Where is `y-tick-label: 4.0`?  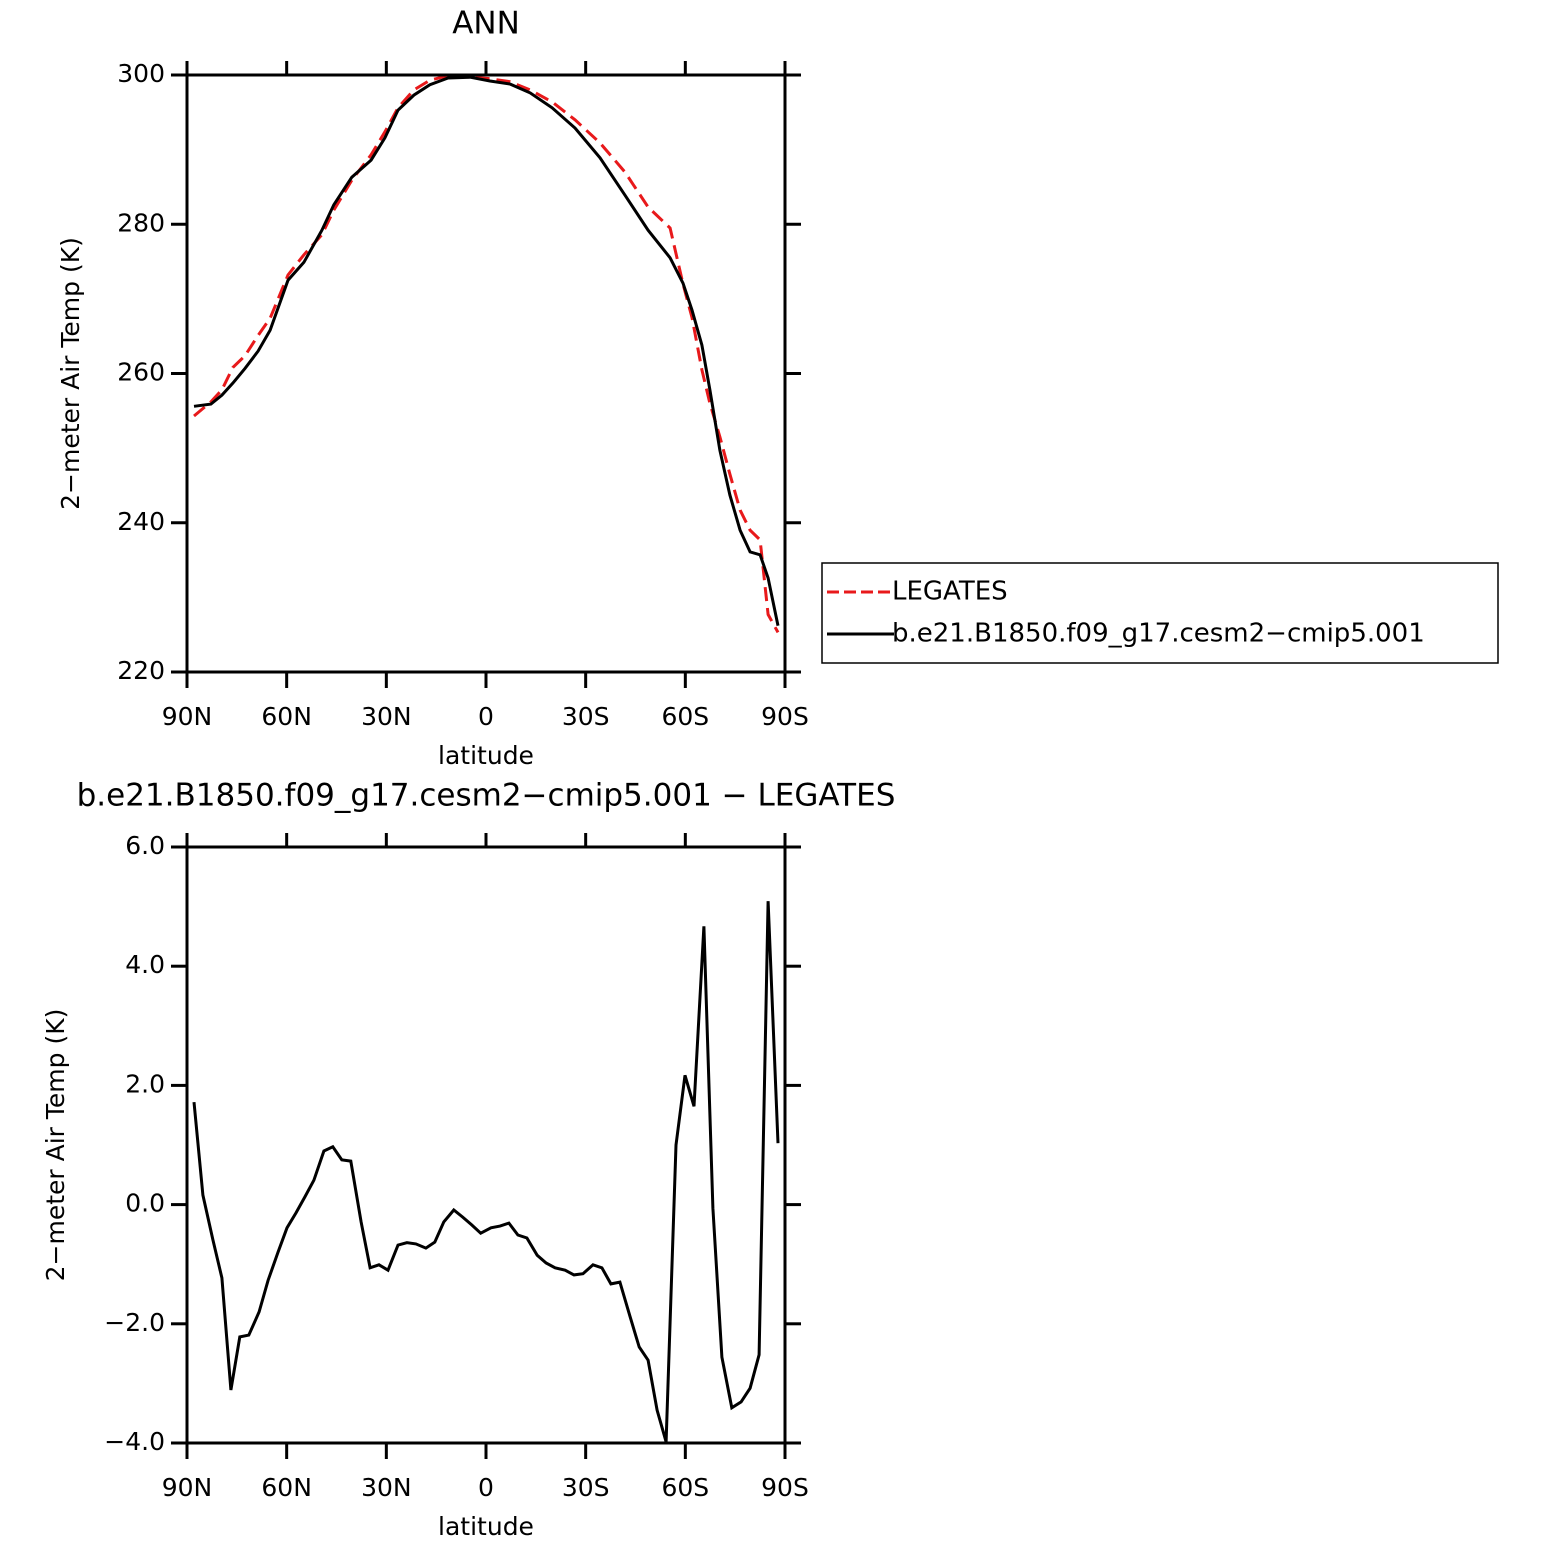
y-tick-label: 4.0 is located at coordinates (145, 964).